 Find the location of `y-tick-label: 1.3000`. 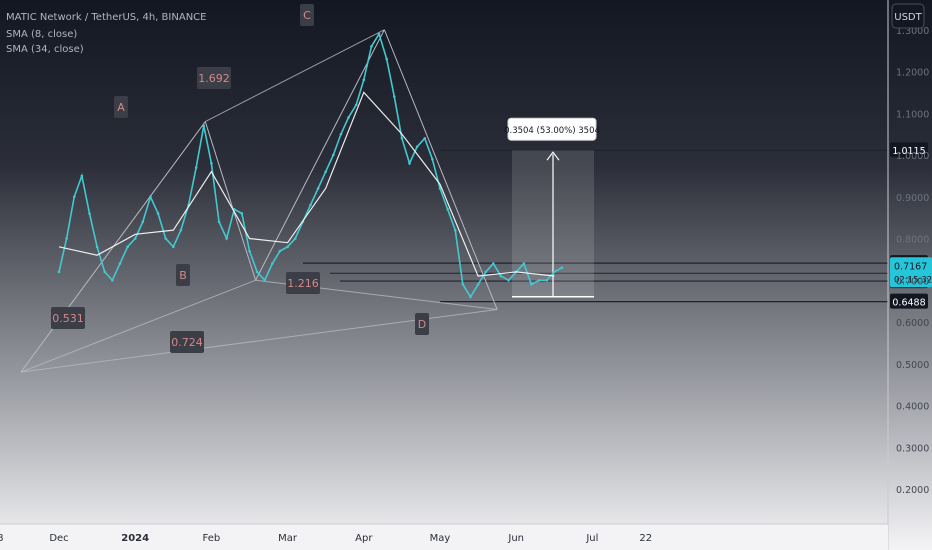

y-tick-label: 1.3000 is located at coordinates (912, 31).